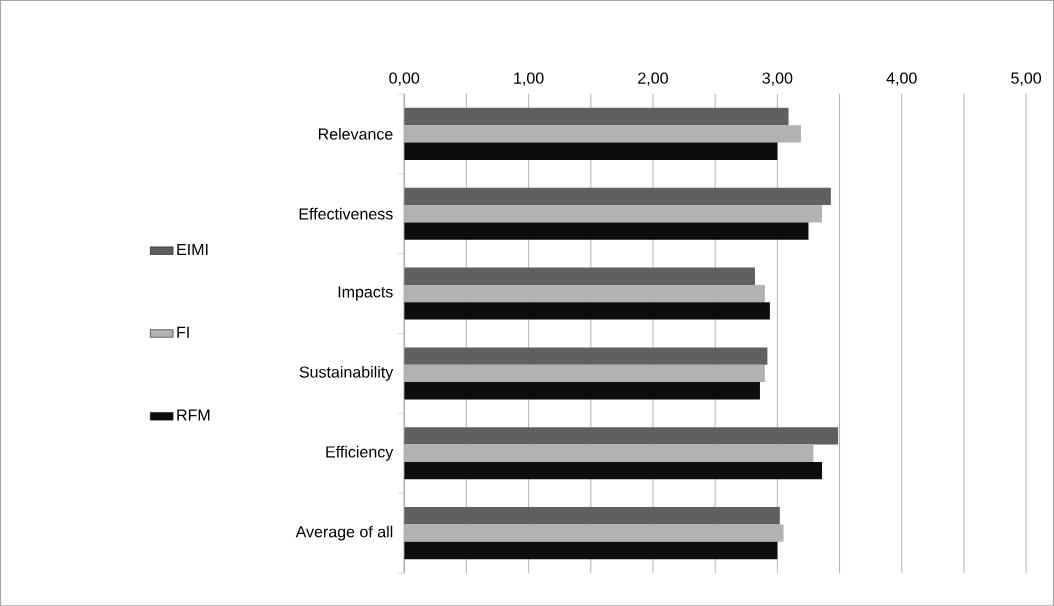  I want to click on y-tick-label: Efficiency, so click(360, 453).